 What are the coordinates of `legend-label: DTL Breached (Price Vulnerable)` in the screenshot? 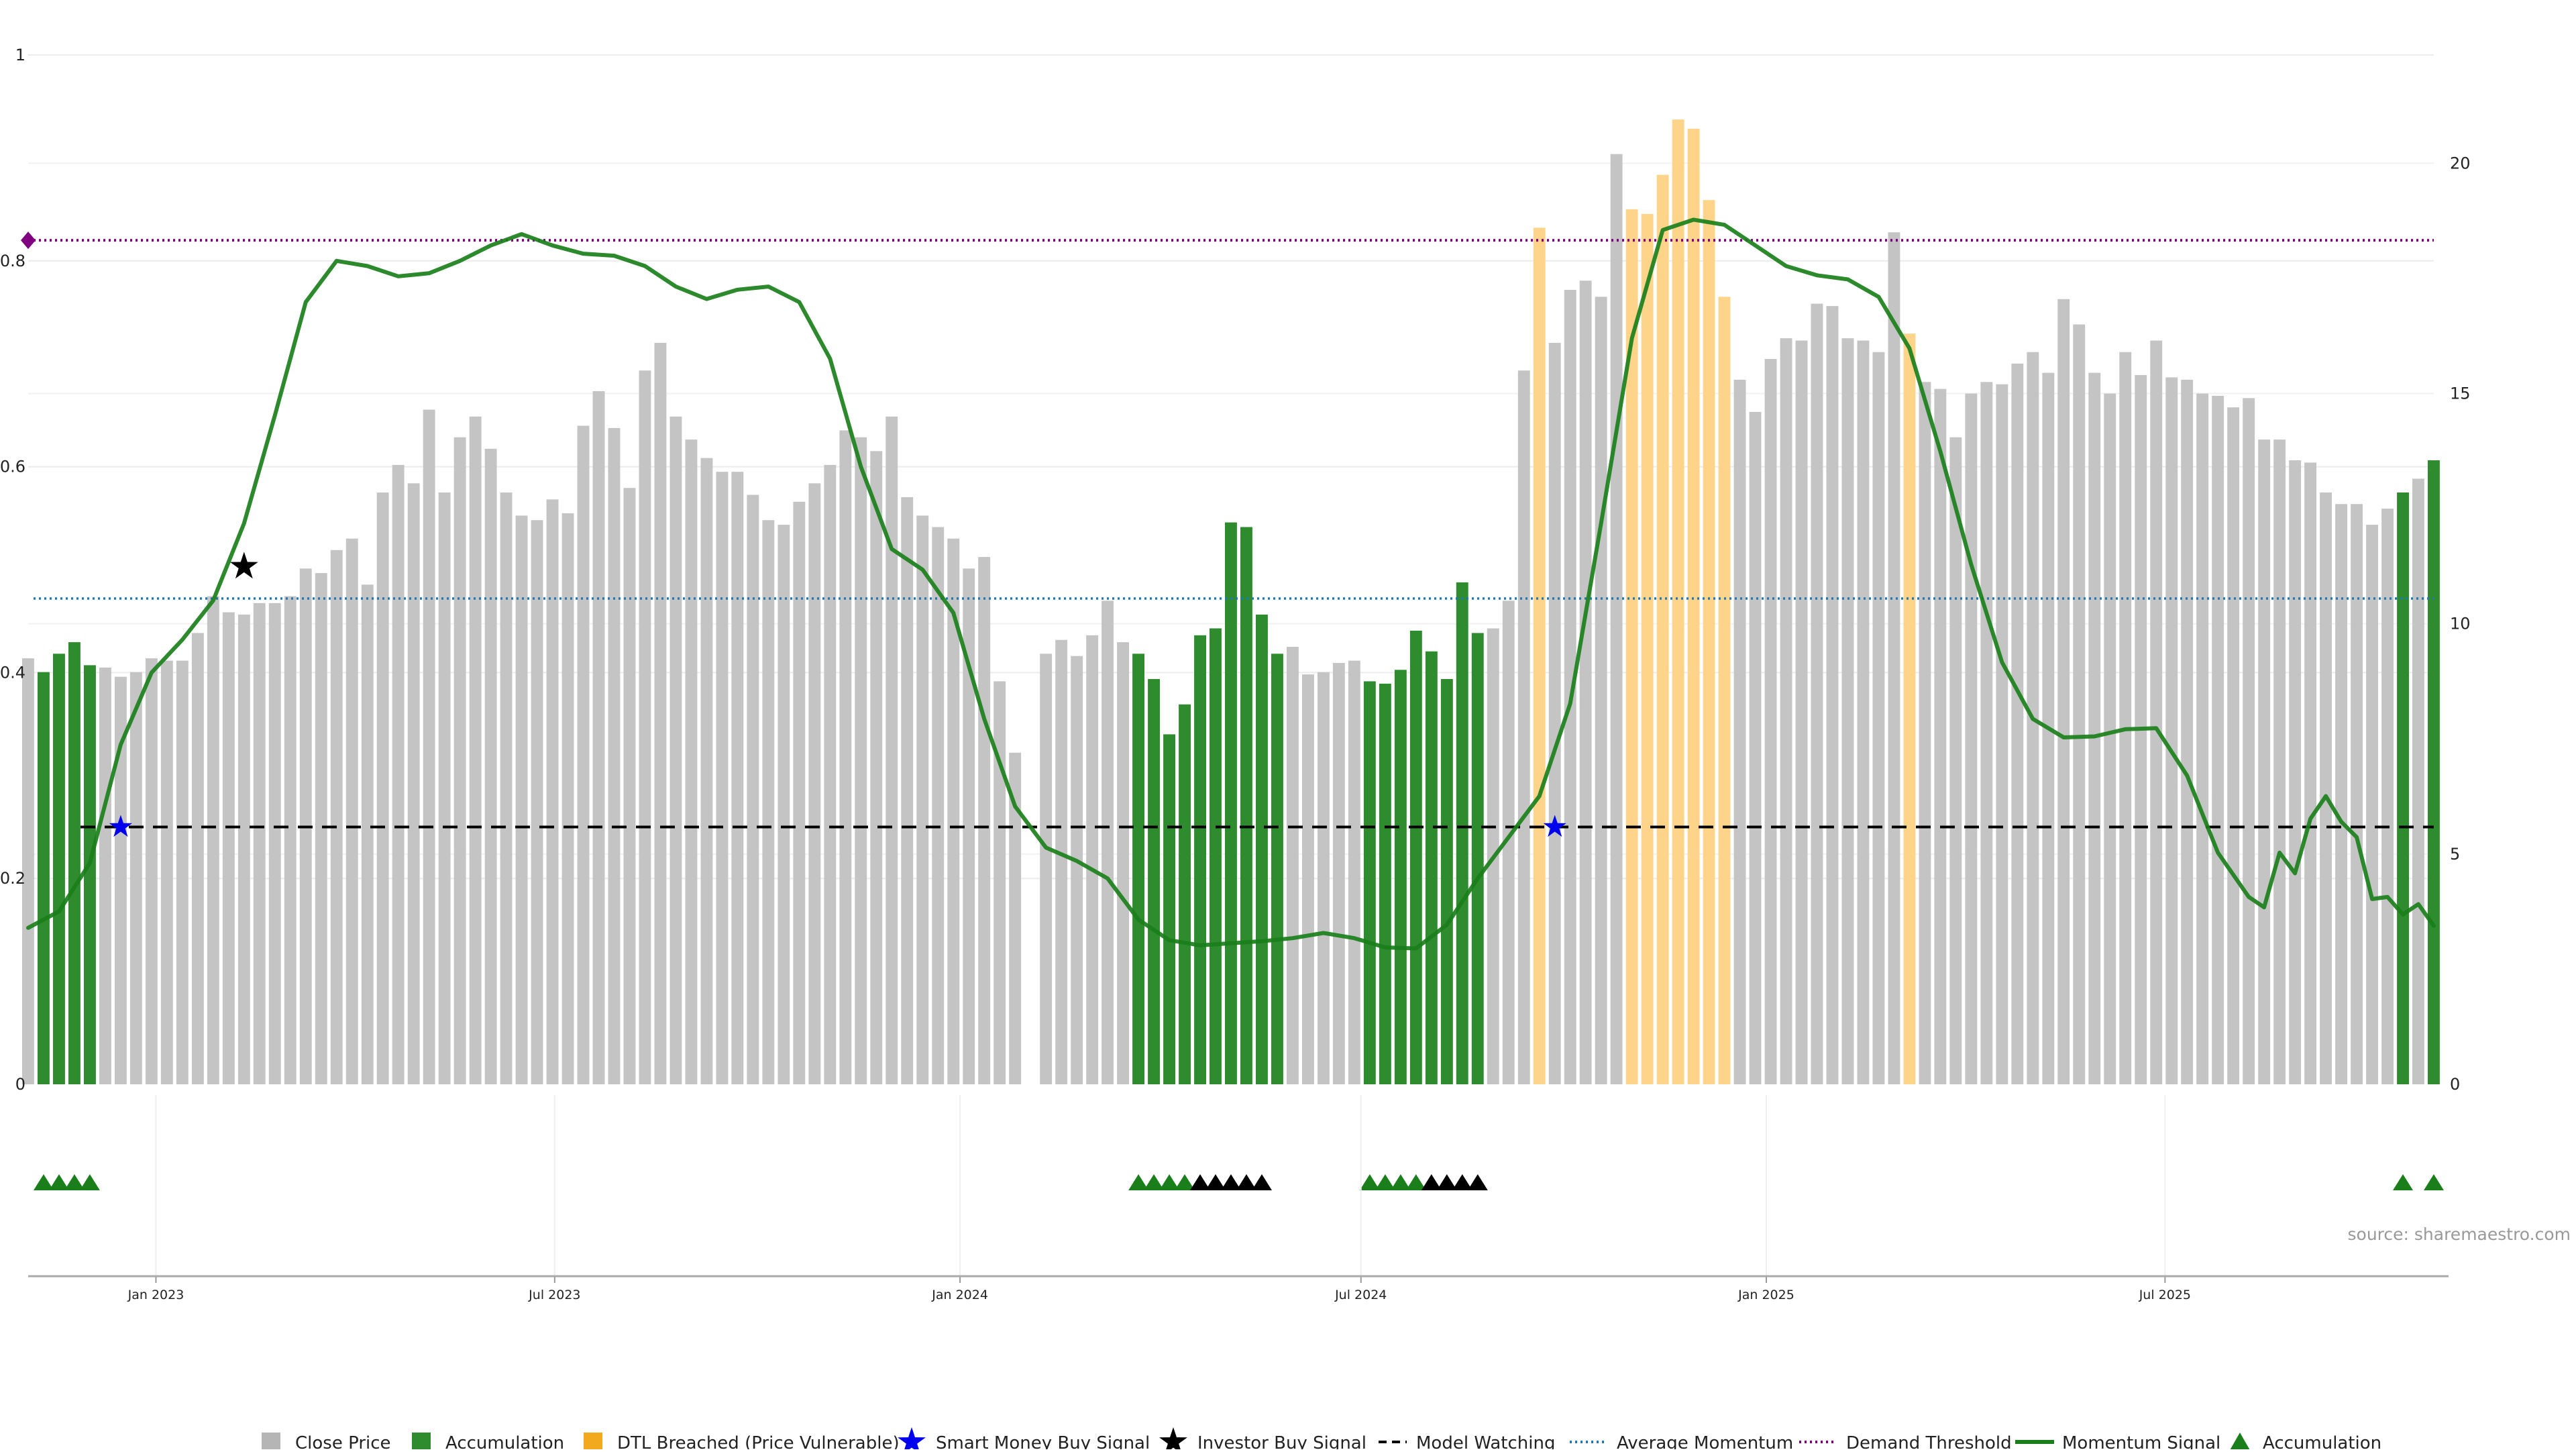 It's located at (758, 1441).